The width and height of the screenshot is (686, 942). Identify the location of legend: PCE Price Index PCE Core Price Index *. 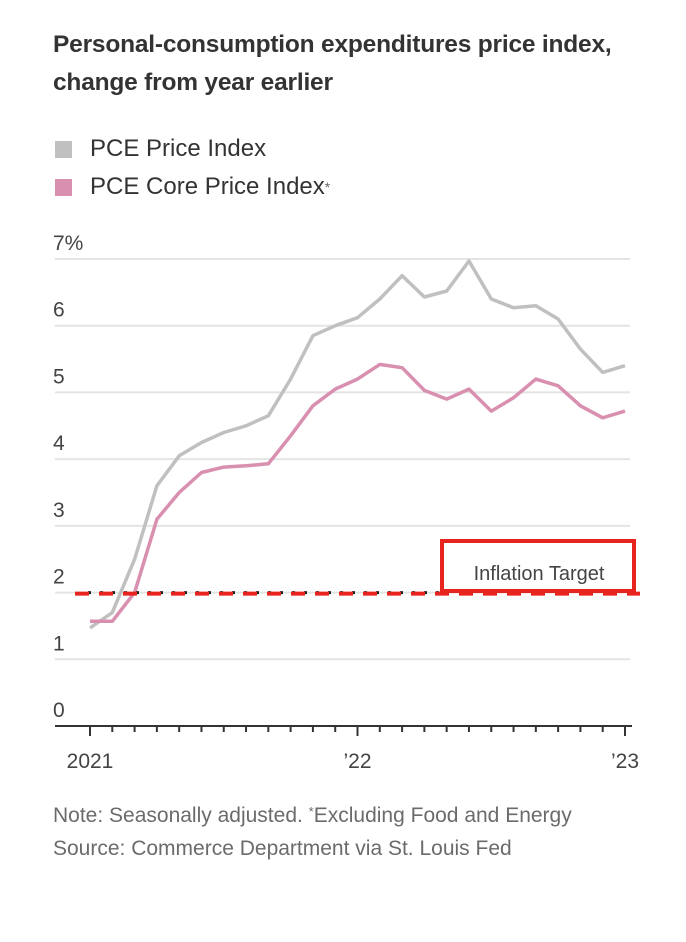
(192, 168).